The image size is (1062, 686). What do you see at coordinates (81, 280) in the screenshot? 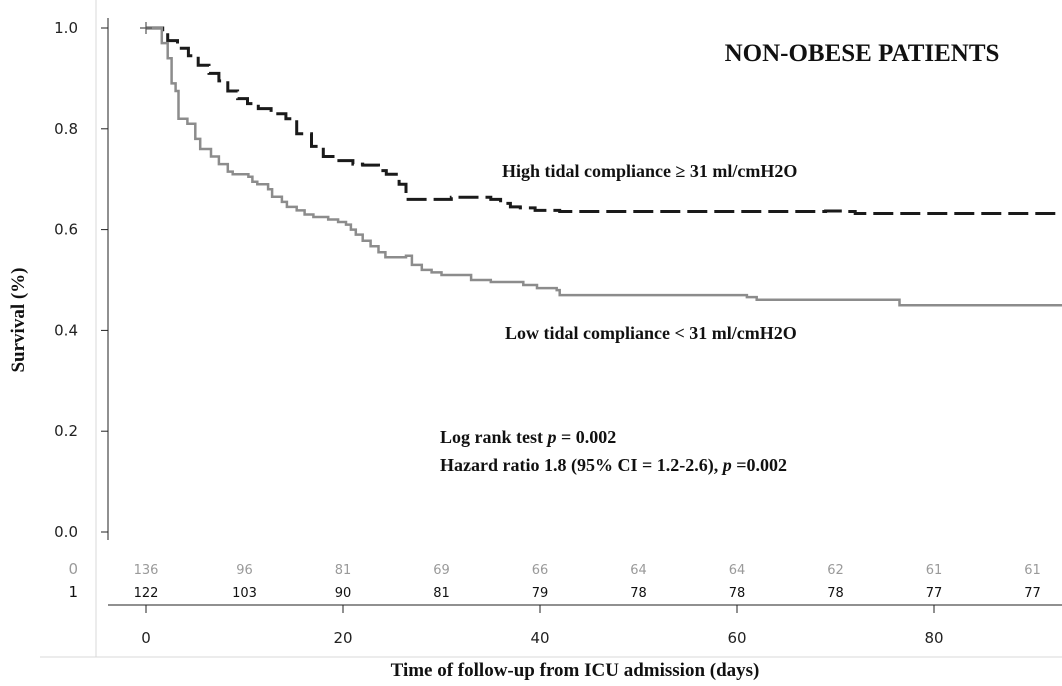
I see `y-axis-ticks: 0.0 0.2 0.4 0.6 0.8 1.0` at bounding box center [81, 280].